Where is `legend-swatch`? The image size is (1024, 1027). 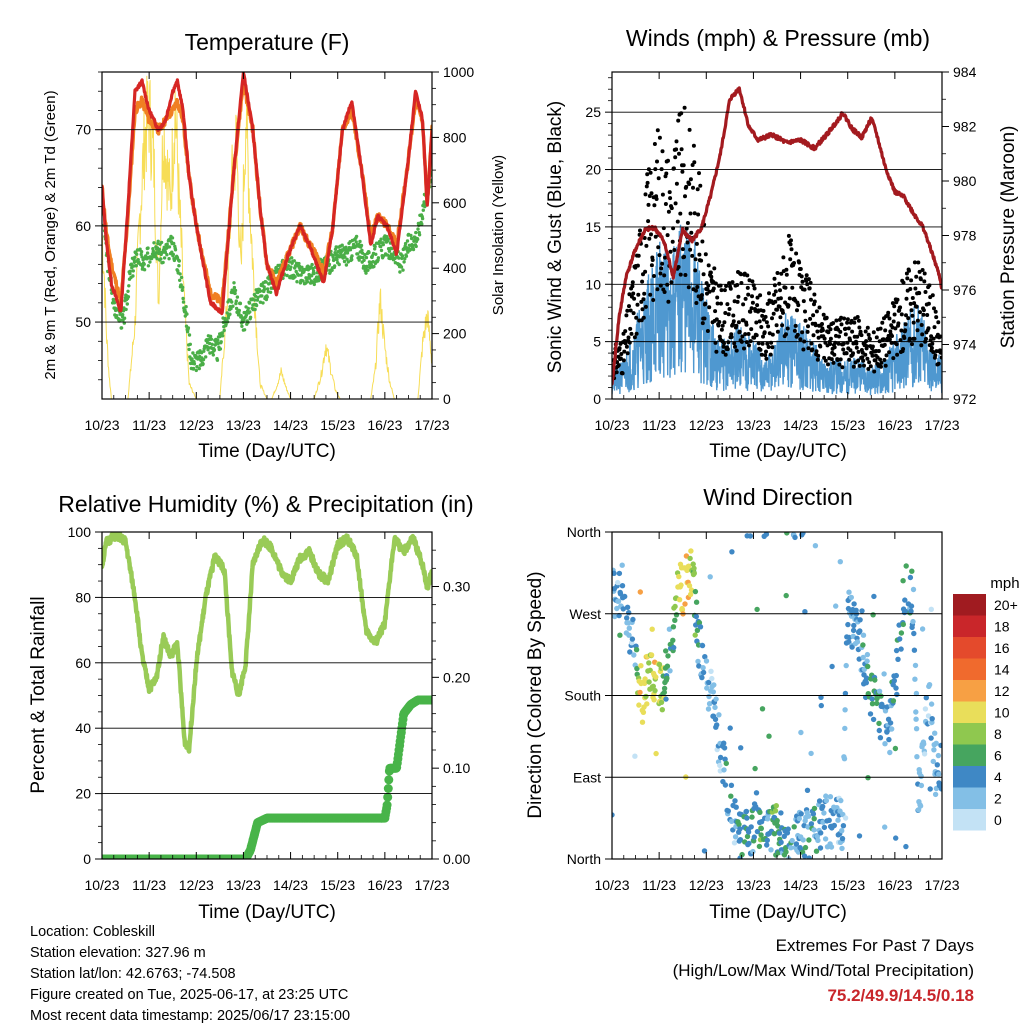 legend-swatch is located at coordinates (969, 712).